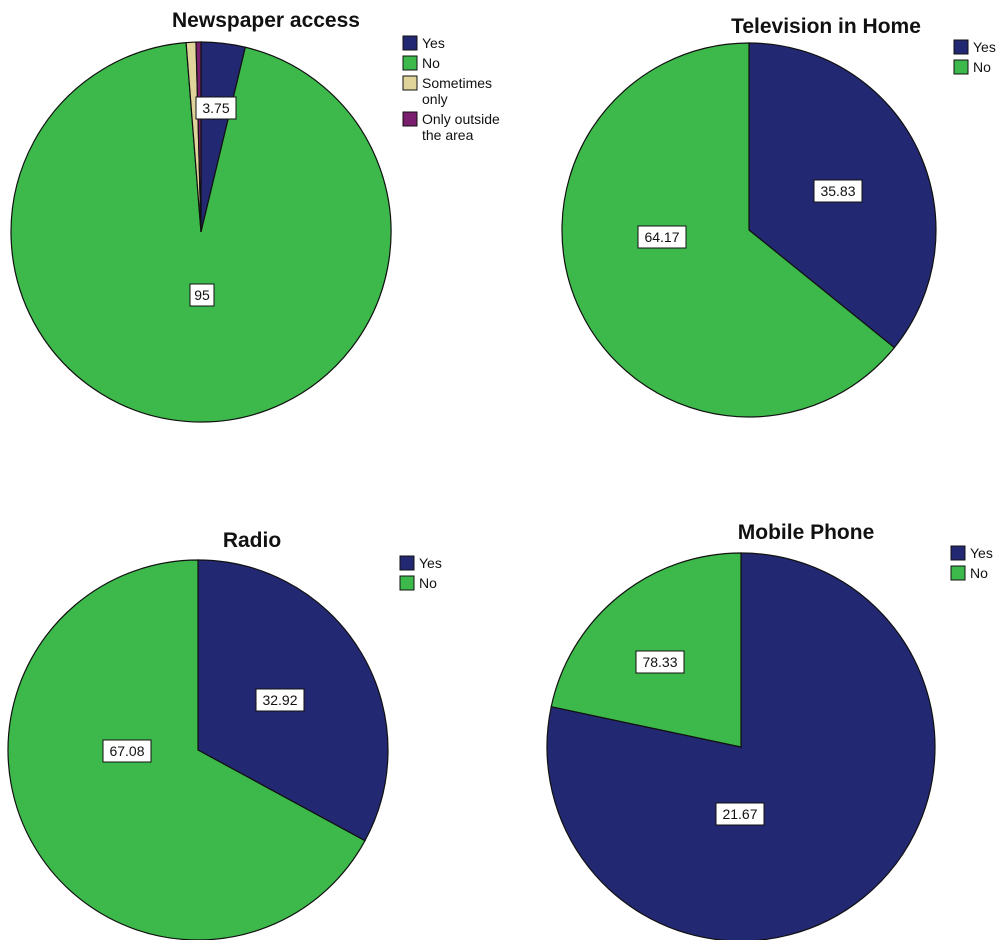 This screenshot has height=940, width=1002. I want to click on slice-label-yes: 3.75, so click(216, 108).